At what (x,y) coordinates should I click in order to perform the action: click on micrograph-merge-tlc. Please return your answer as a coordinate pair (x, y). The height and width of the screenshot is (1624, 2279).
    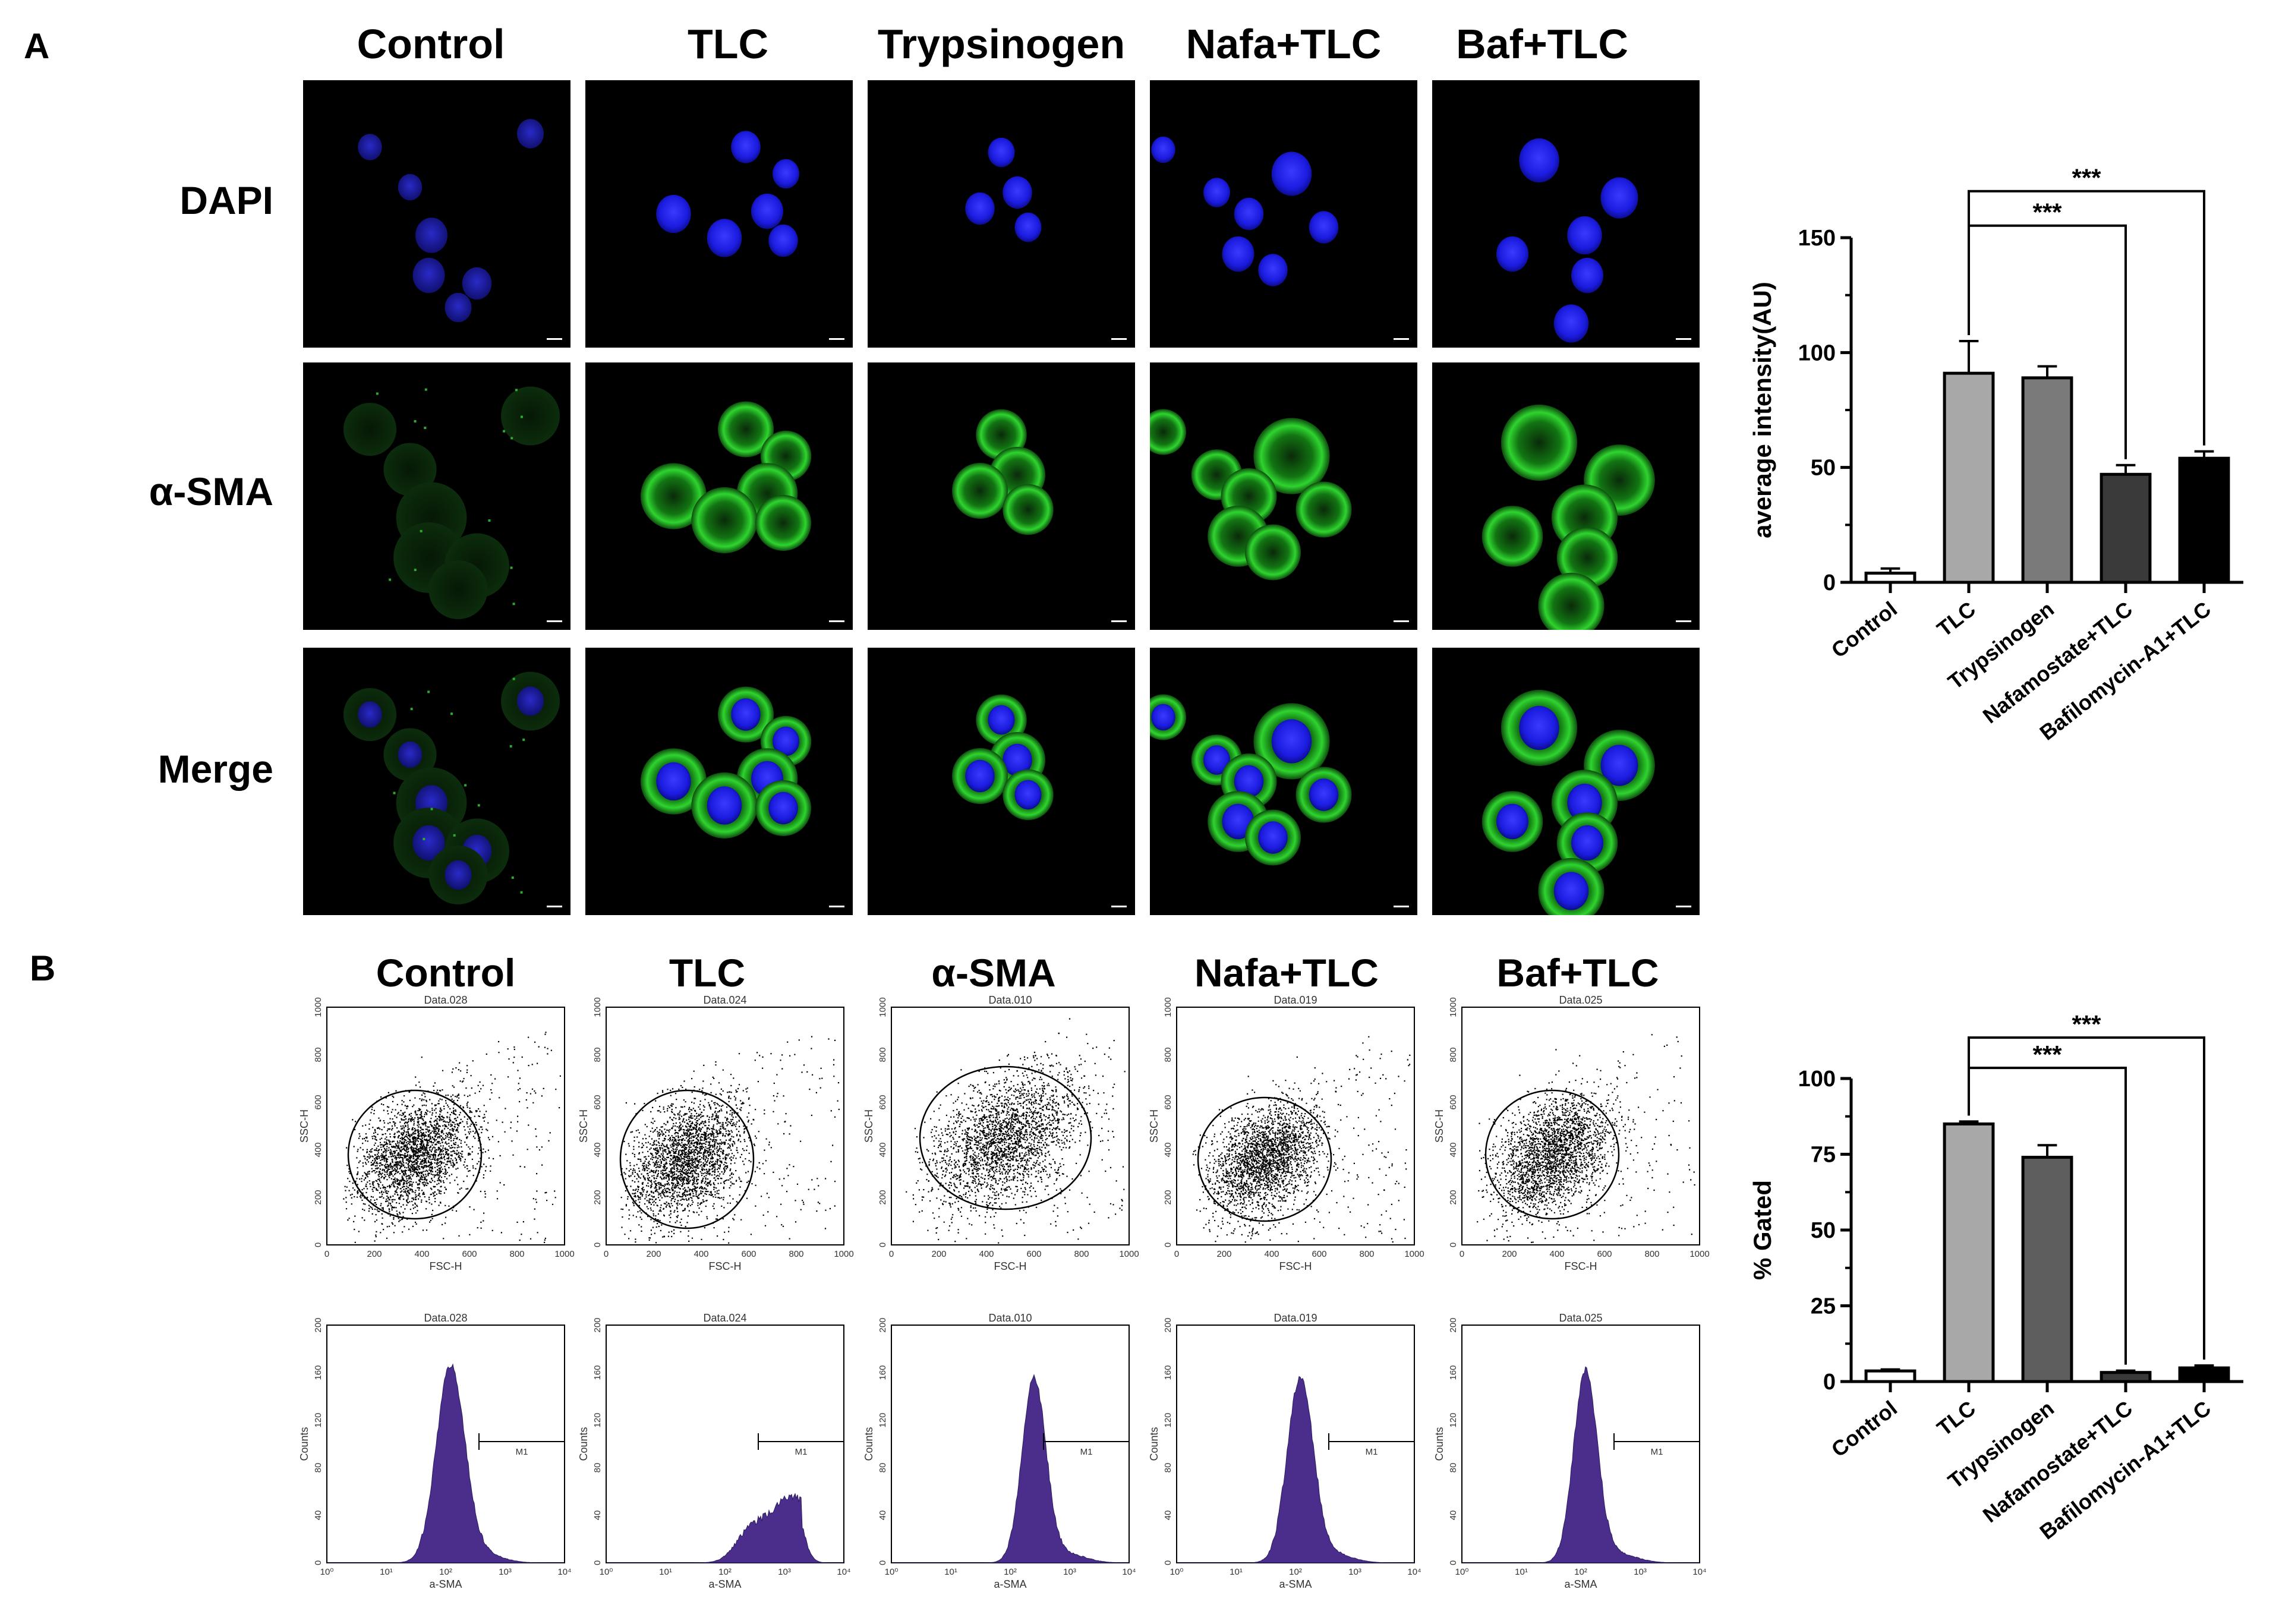
    Looking at the image, I should click on (719, 781).